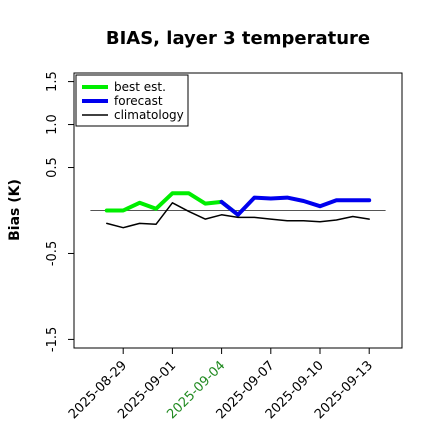 The width and height of the screenshot is (440, 444). Describe the element at coordinates (52, 81) in the screenshot. I see `y-tick-label: 1.5` at that location.